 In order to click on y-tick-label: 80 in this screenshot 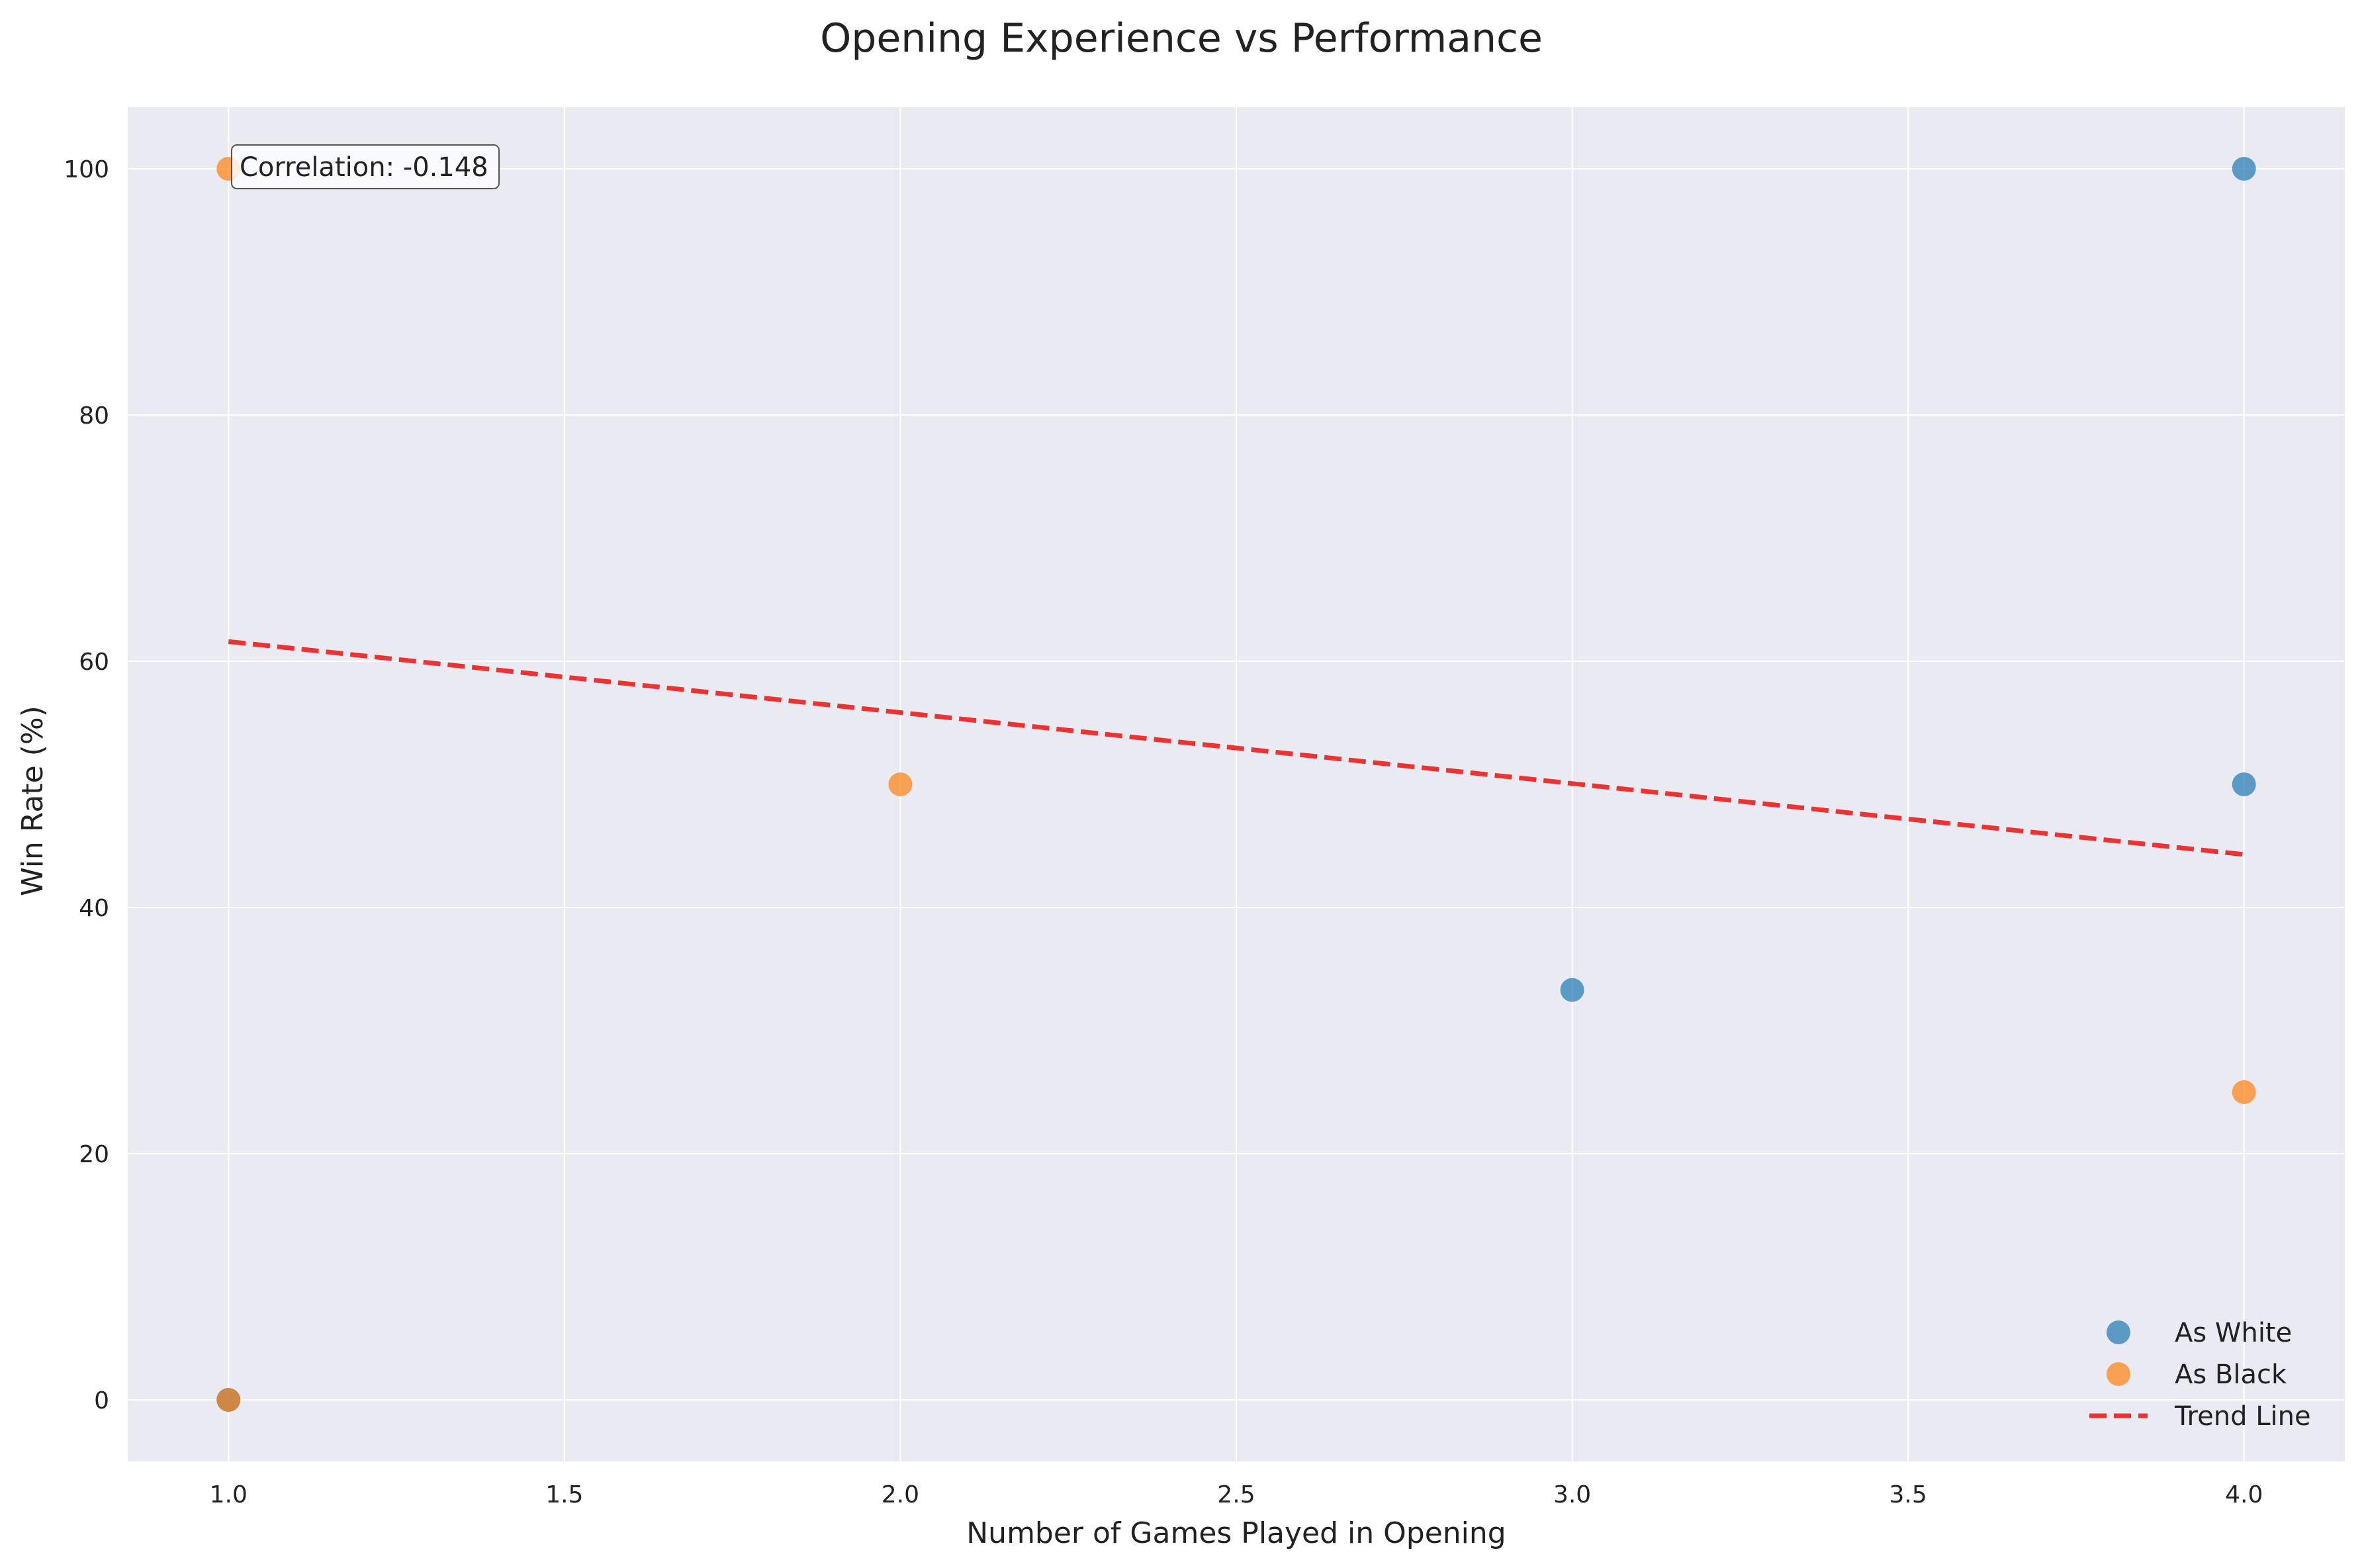, I will do `click(94, 416)`.